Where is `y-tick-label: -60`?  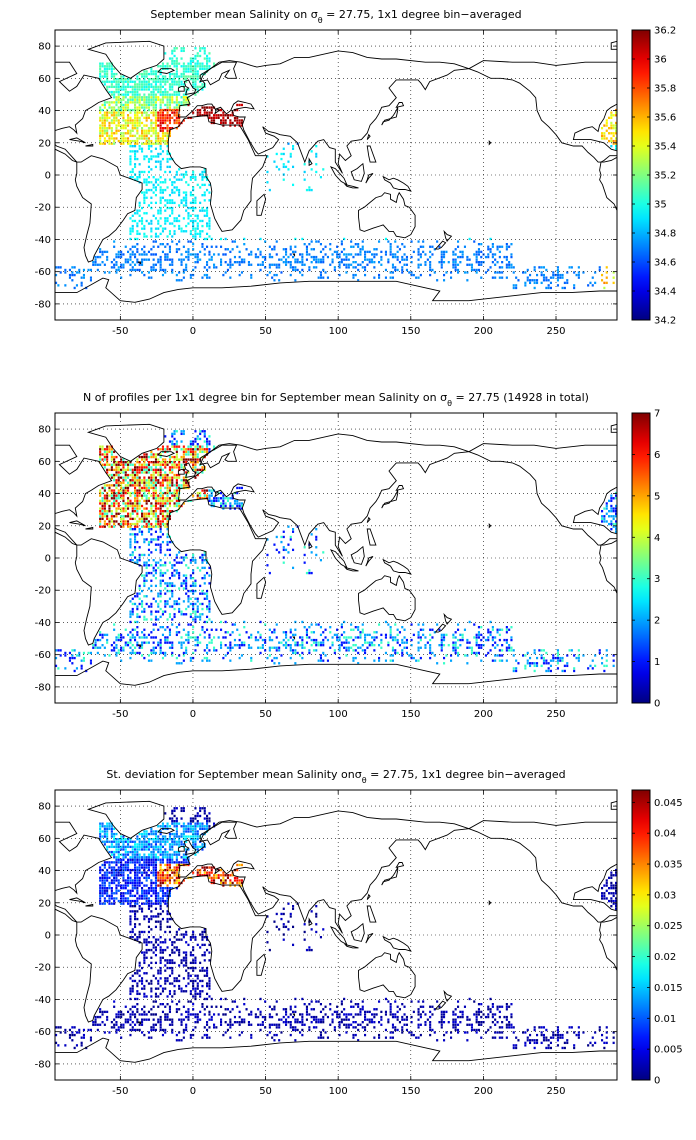
y-tick-label: -60 is located at coordinates (43, 655).